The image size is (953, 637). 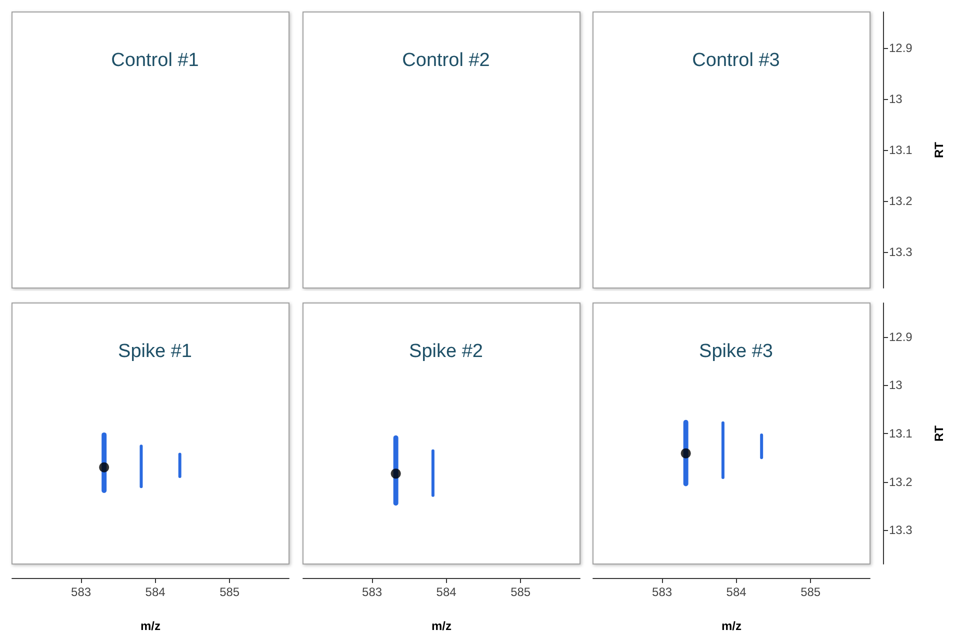 I want to click on text: Spike #2, so click(x=446, y=351).